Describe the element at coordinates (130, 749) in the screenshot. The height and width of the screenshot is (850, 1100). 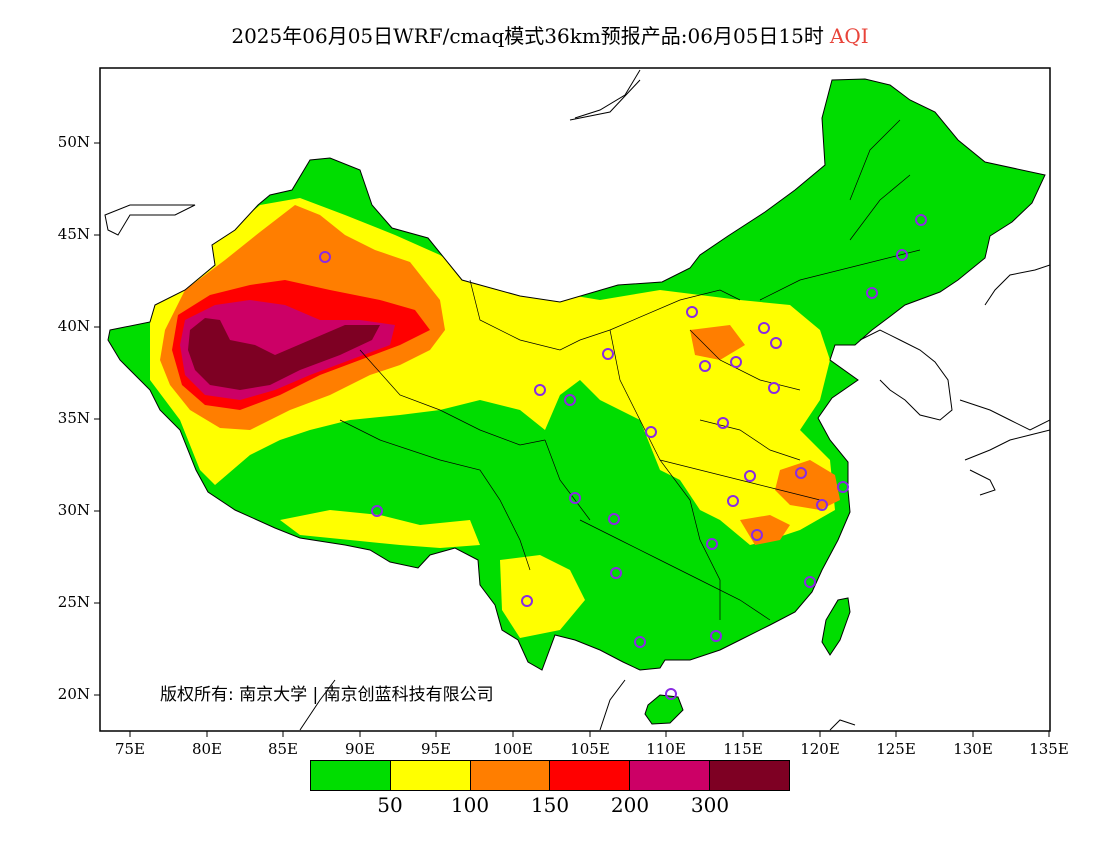
I see `lon-tick-label: 75E` at that location.